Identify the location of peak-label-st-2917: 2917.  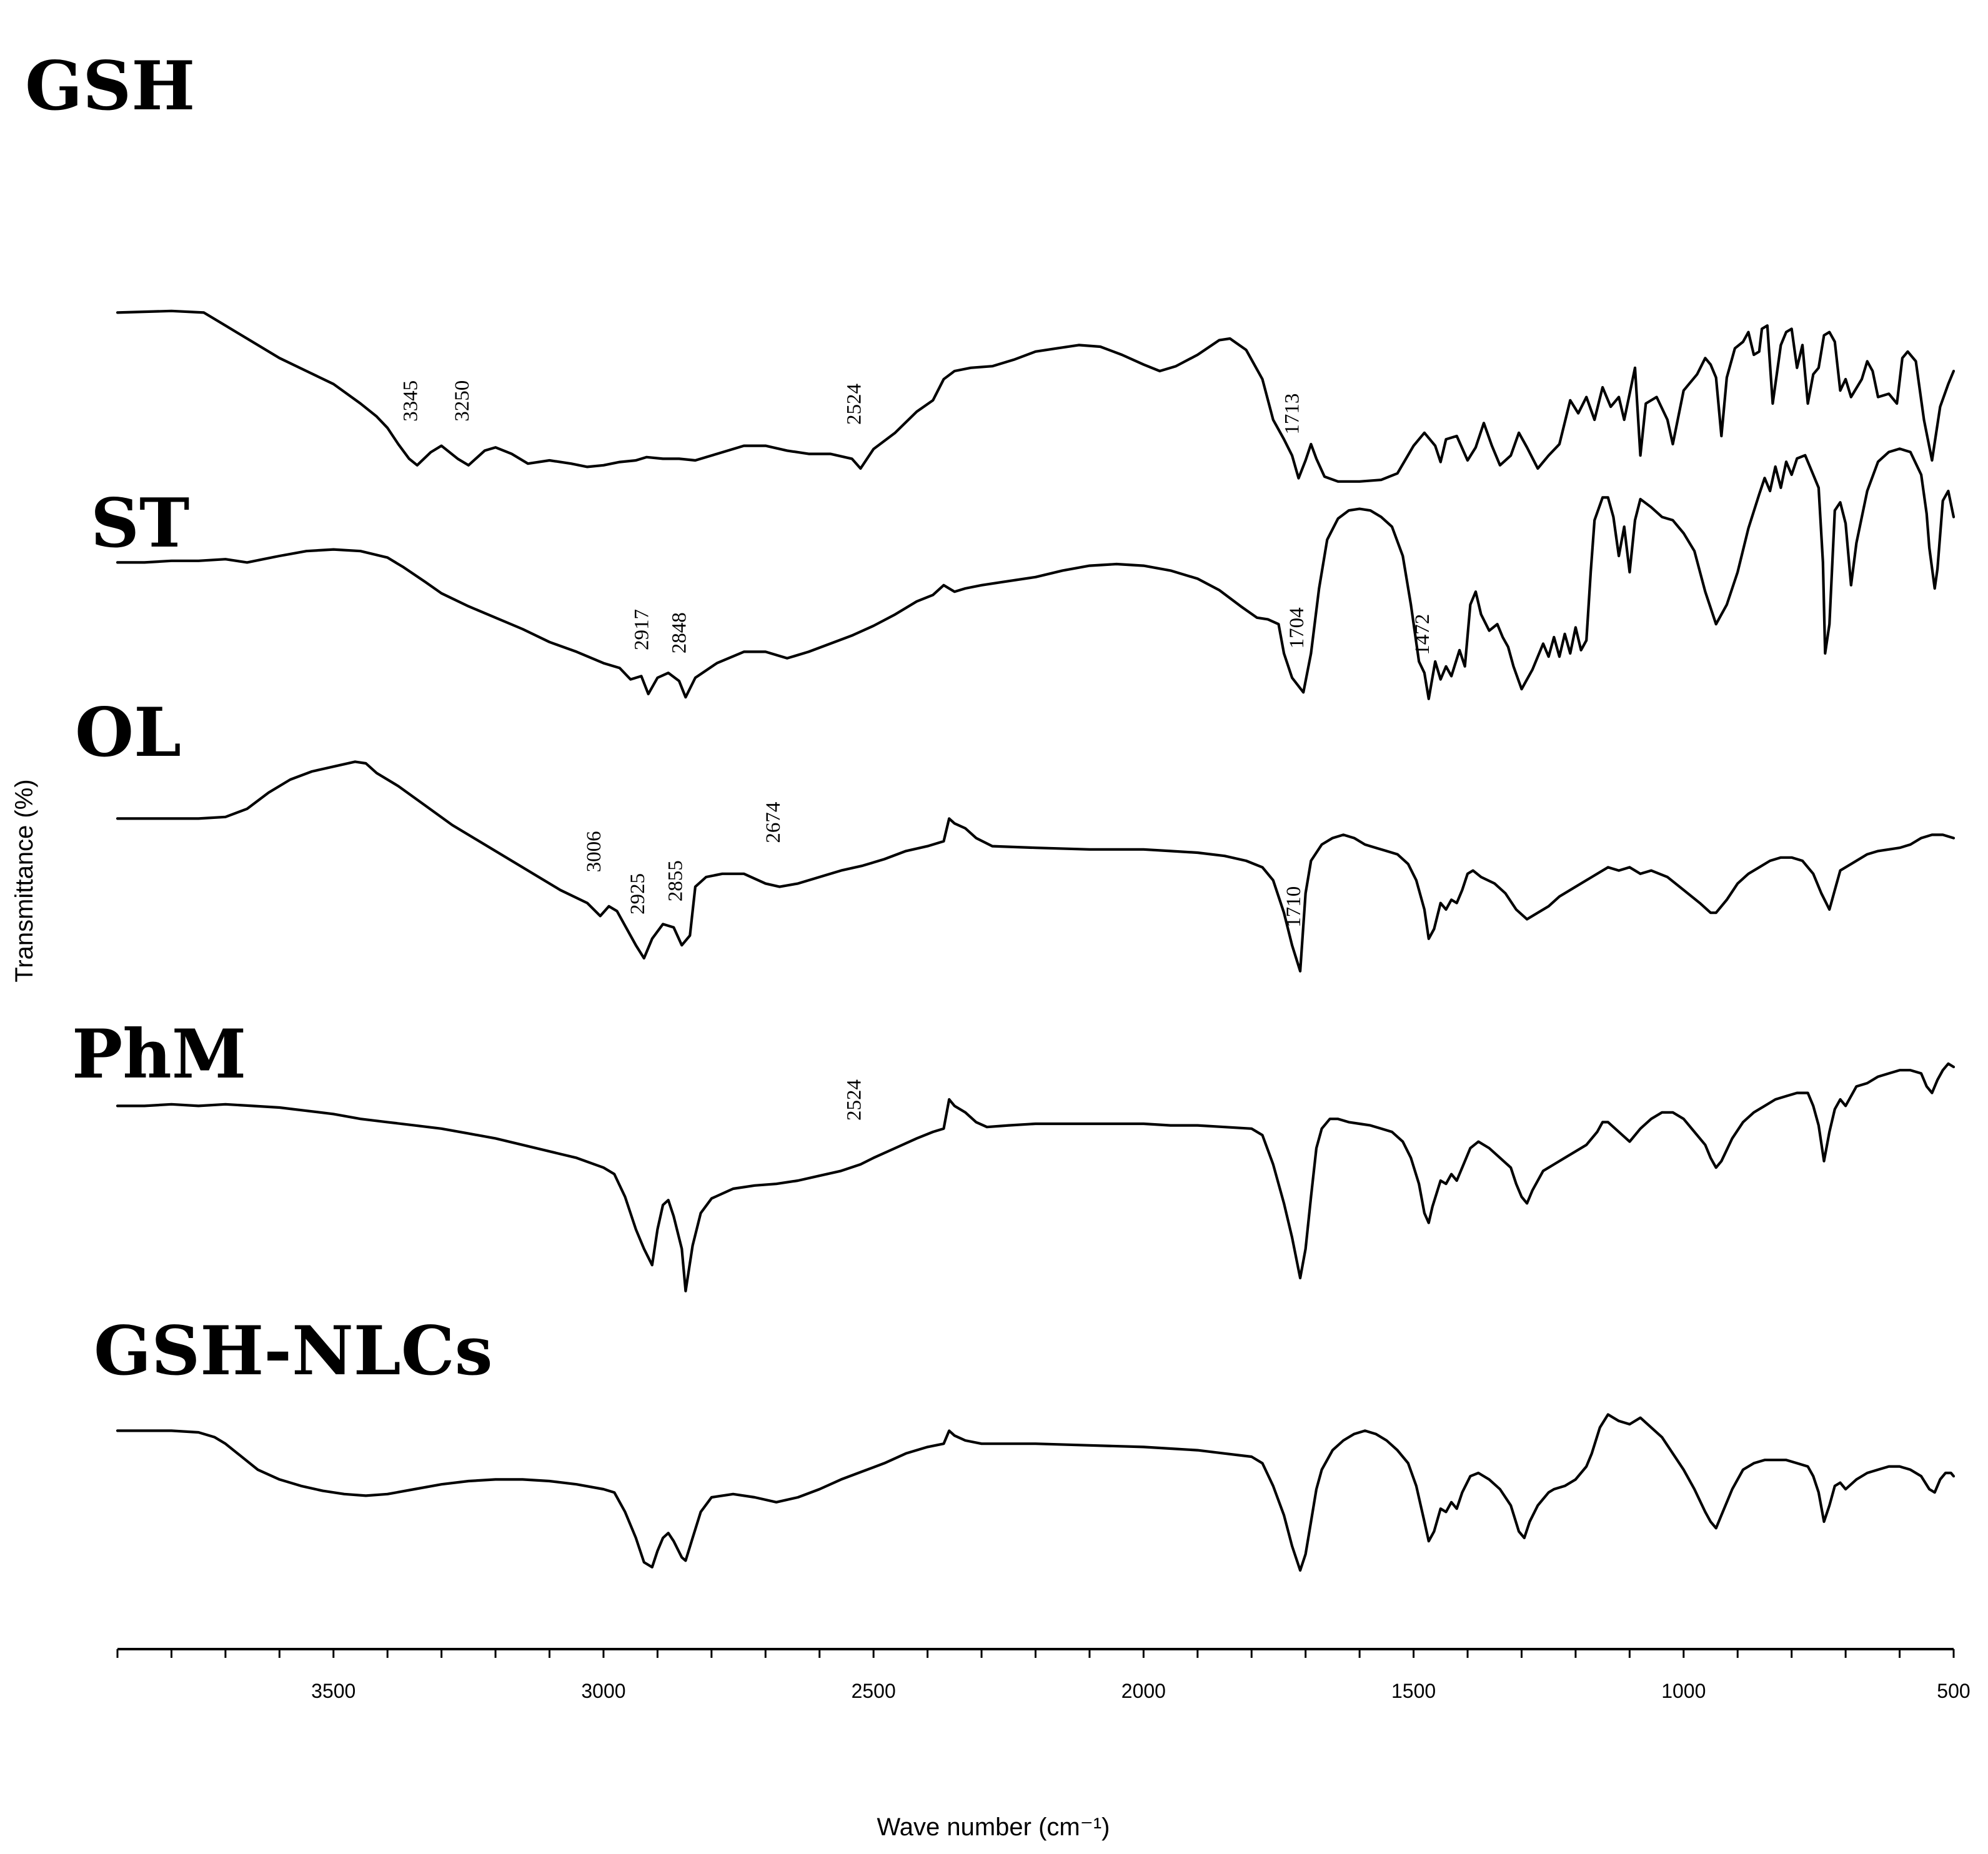
(642, 629).